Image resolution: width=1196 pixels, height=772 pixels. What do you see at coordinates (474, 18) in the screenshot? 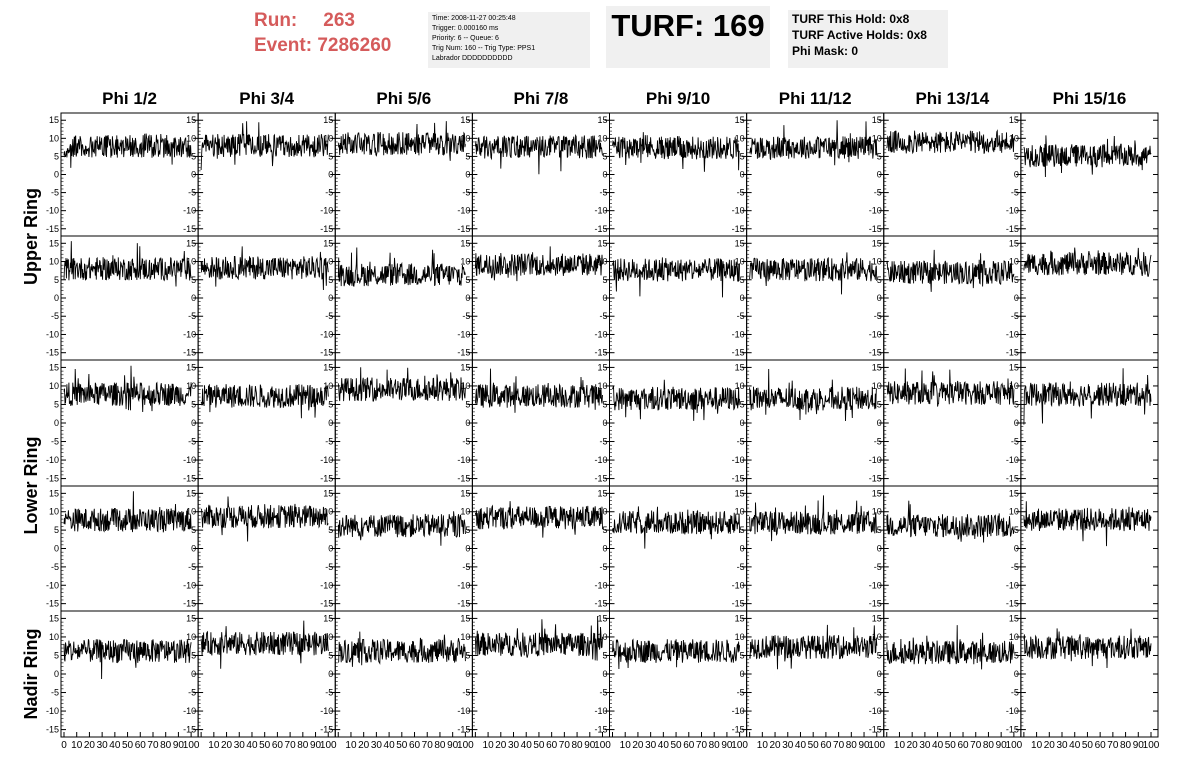
I see `time-text: Time: 2008-11-27 00:25:48` at bounding box center [474, 18].